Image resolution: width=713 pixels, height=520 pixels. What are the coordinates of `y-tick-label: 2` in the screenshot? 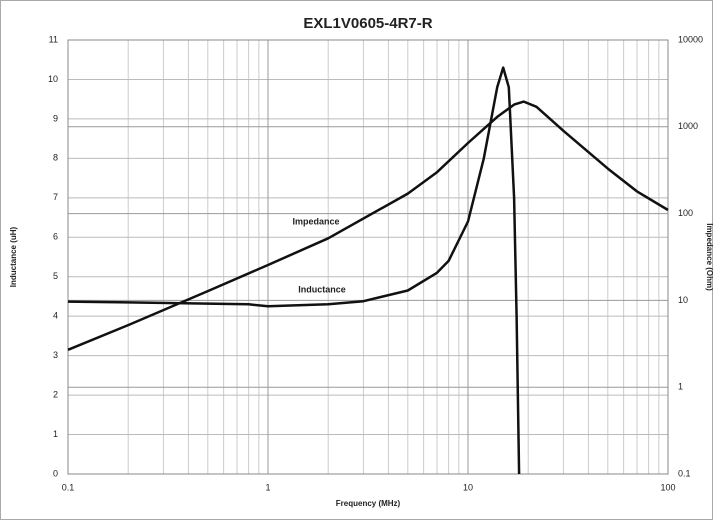 It's located at (55, 394).